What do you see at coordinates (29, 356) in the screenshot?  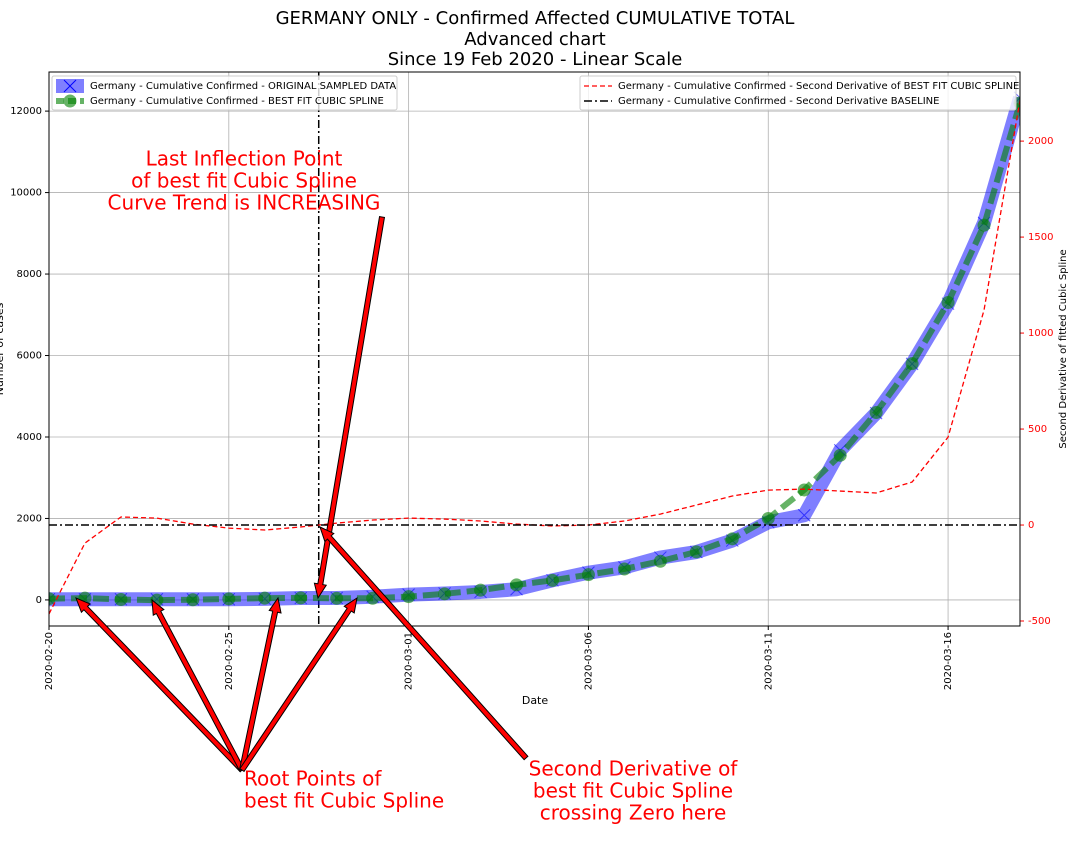 I see `y-tick-label: 6000` at bounding box center [29, 356].